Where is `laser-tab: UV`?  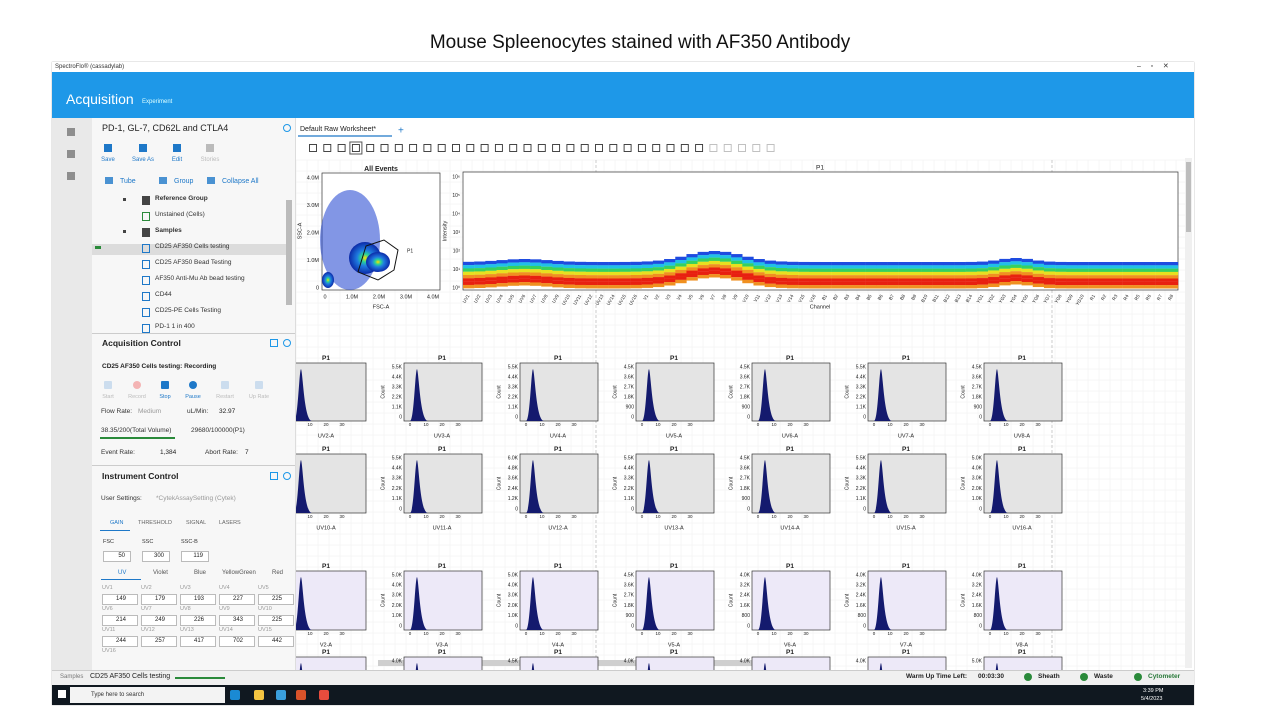 laser-tab: UV is located at coordinates (122, 573).